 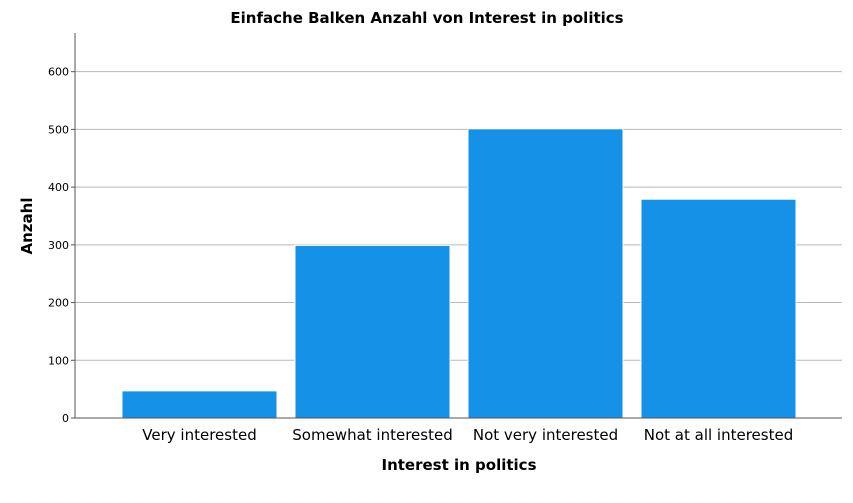 What do you see at coordinates (199, 435) in the screenshot?
I see `x-tick-label: Very interested` at bounding box center [199, 435].